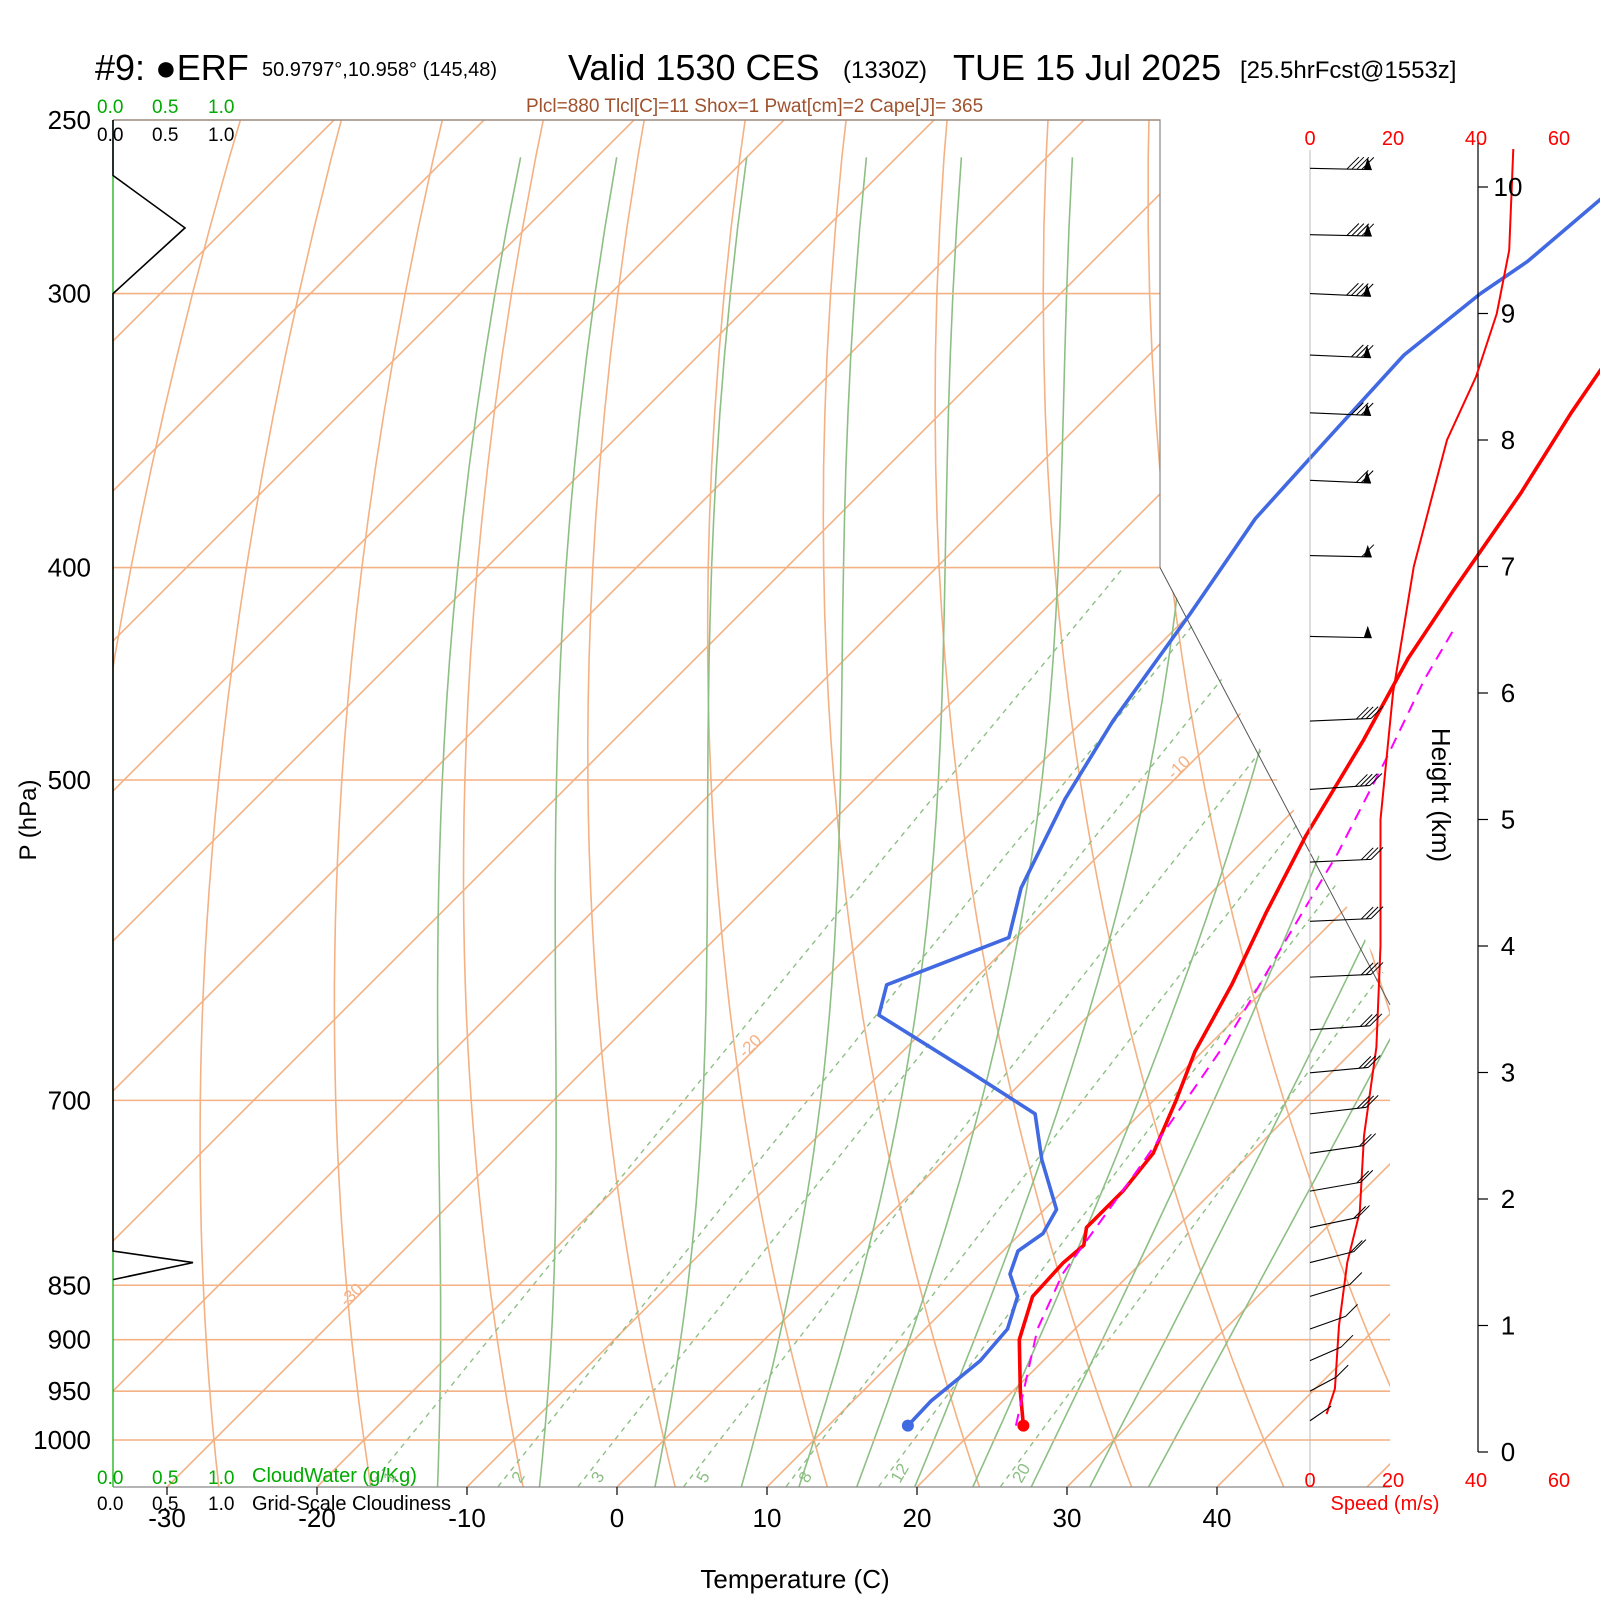  What do you see at coordinates (165, 1504) in the screenshot?
I see `cl-bottom-tick-1: 0.5` at bounding box center [165, 1504].